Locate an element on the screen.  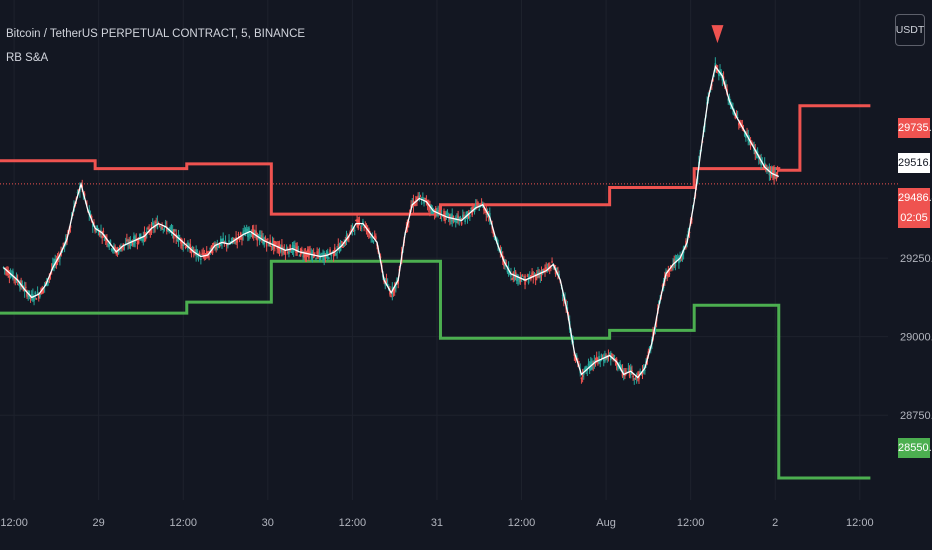
x-tick-label: 30 is located at coordinates (268, 523).